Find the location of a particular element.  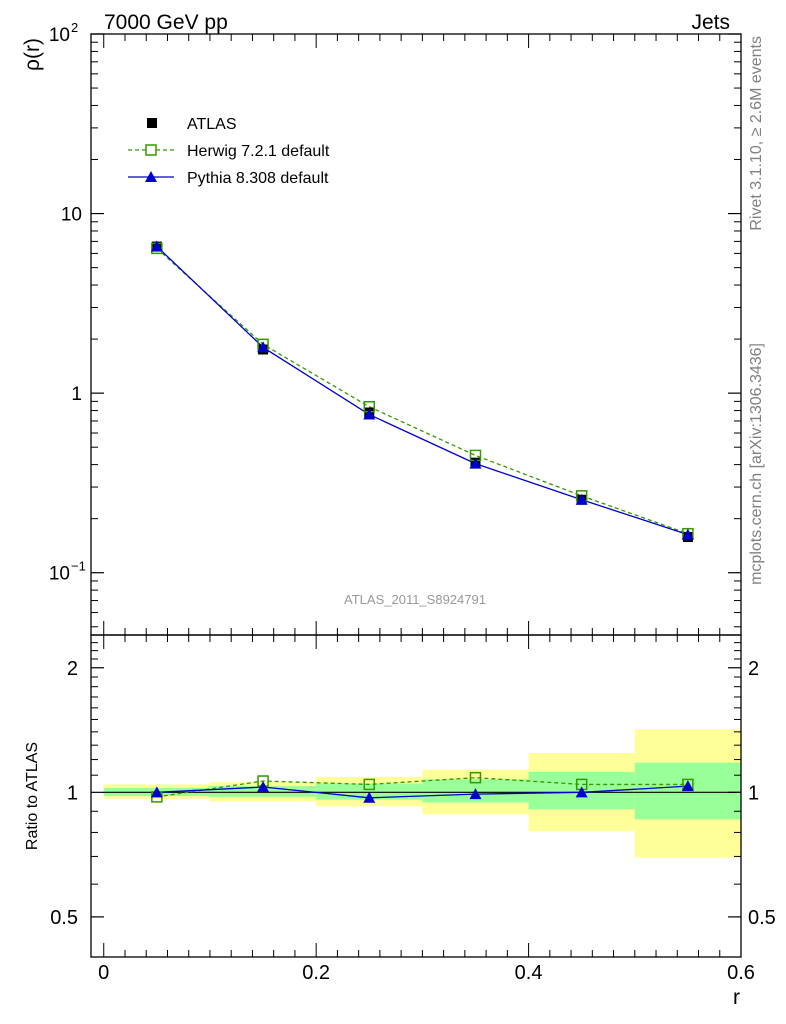

ratio-plot-area is located at coordinates (422, 787).